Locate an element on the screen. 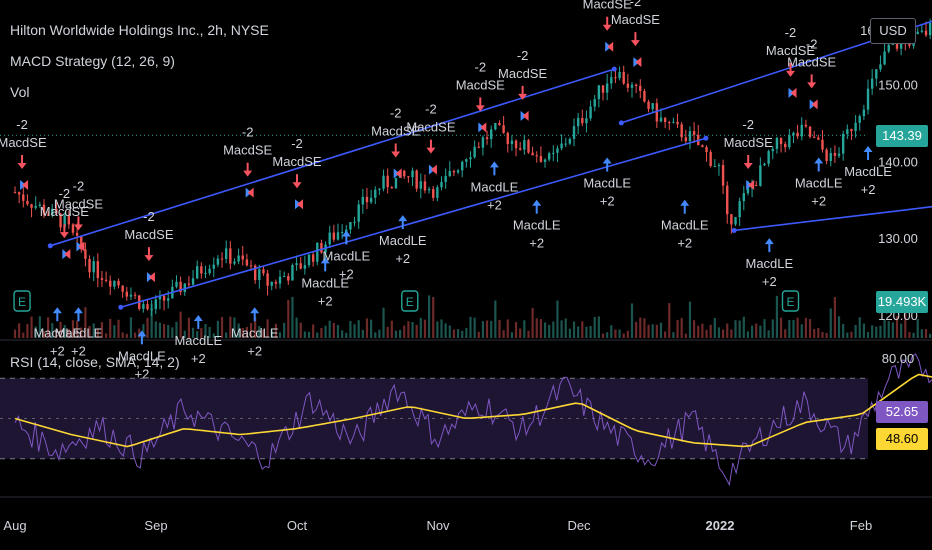  price-tick: 130.00 is located at coordinates (898, 238).